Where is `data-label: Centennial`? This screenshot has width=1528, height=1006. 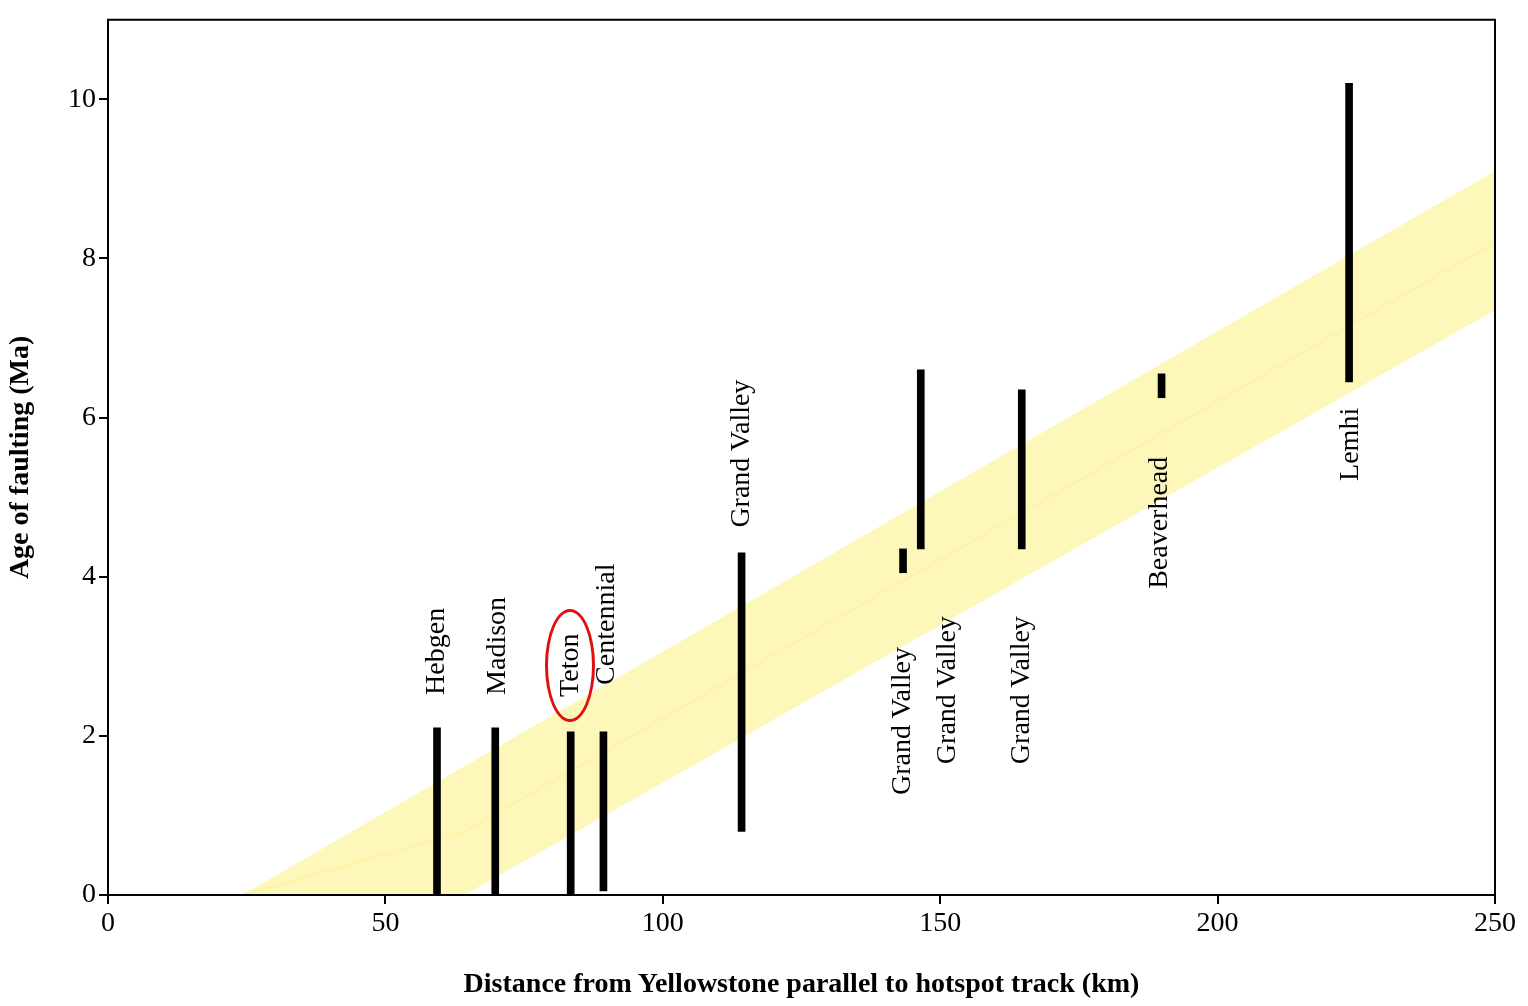
data-label: Centennial is located at coordinates (604, 624).